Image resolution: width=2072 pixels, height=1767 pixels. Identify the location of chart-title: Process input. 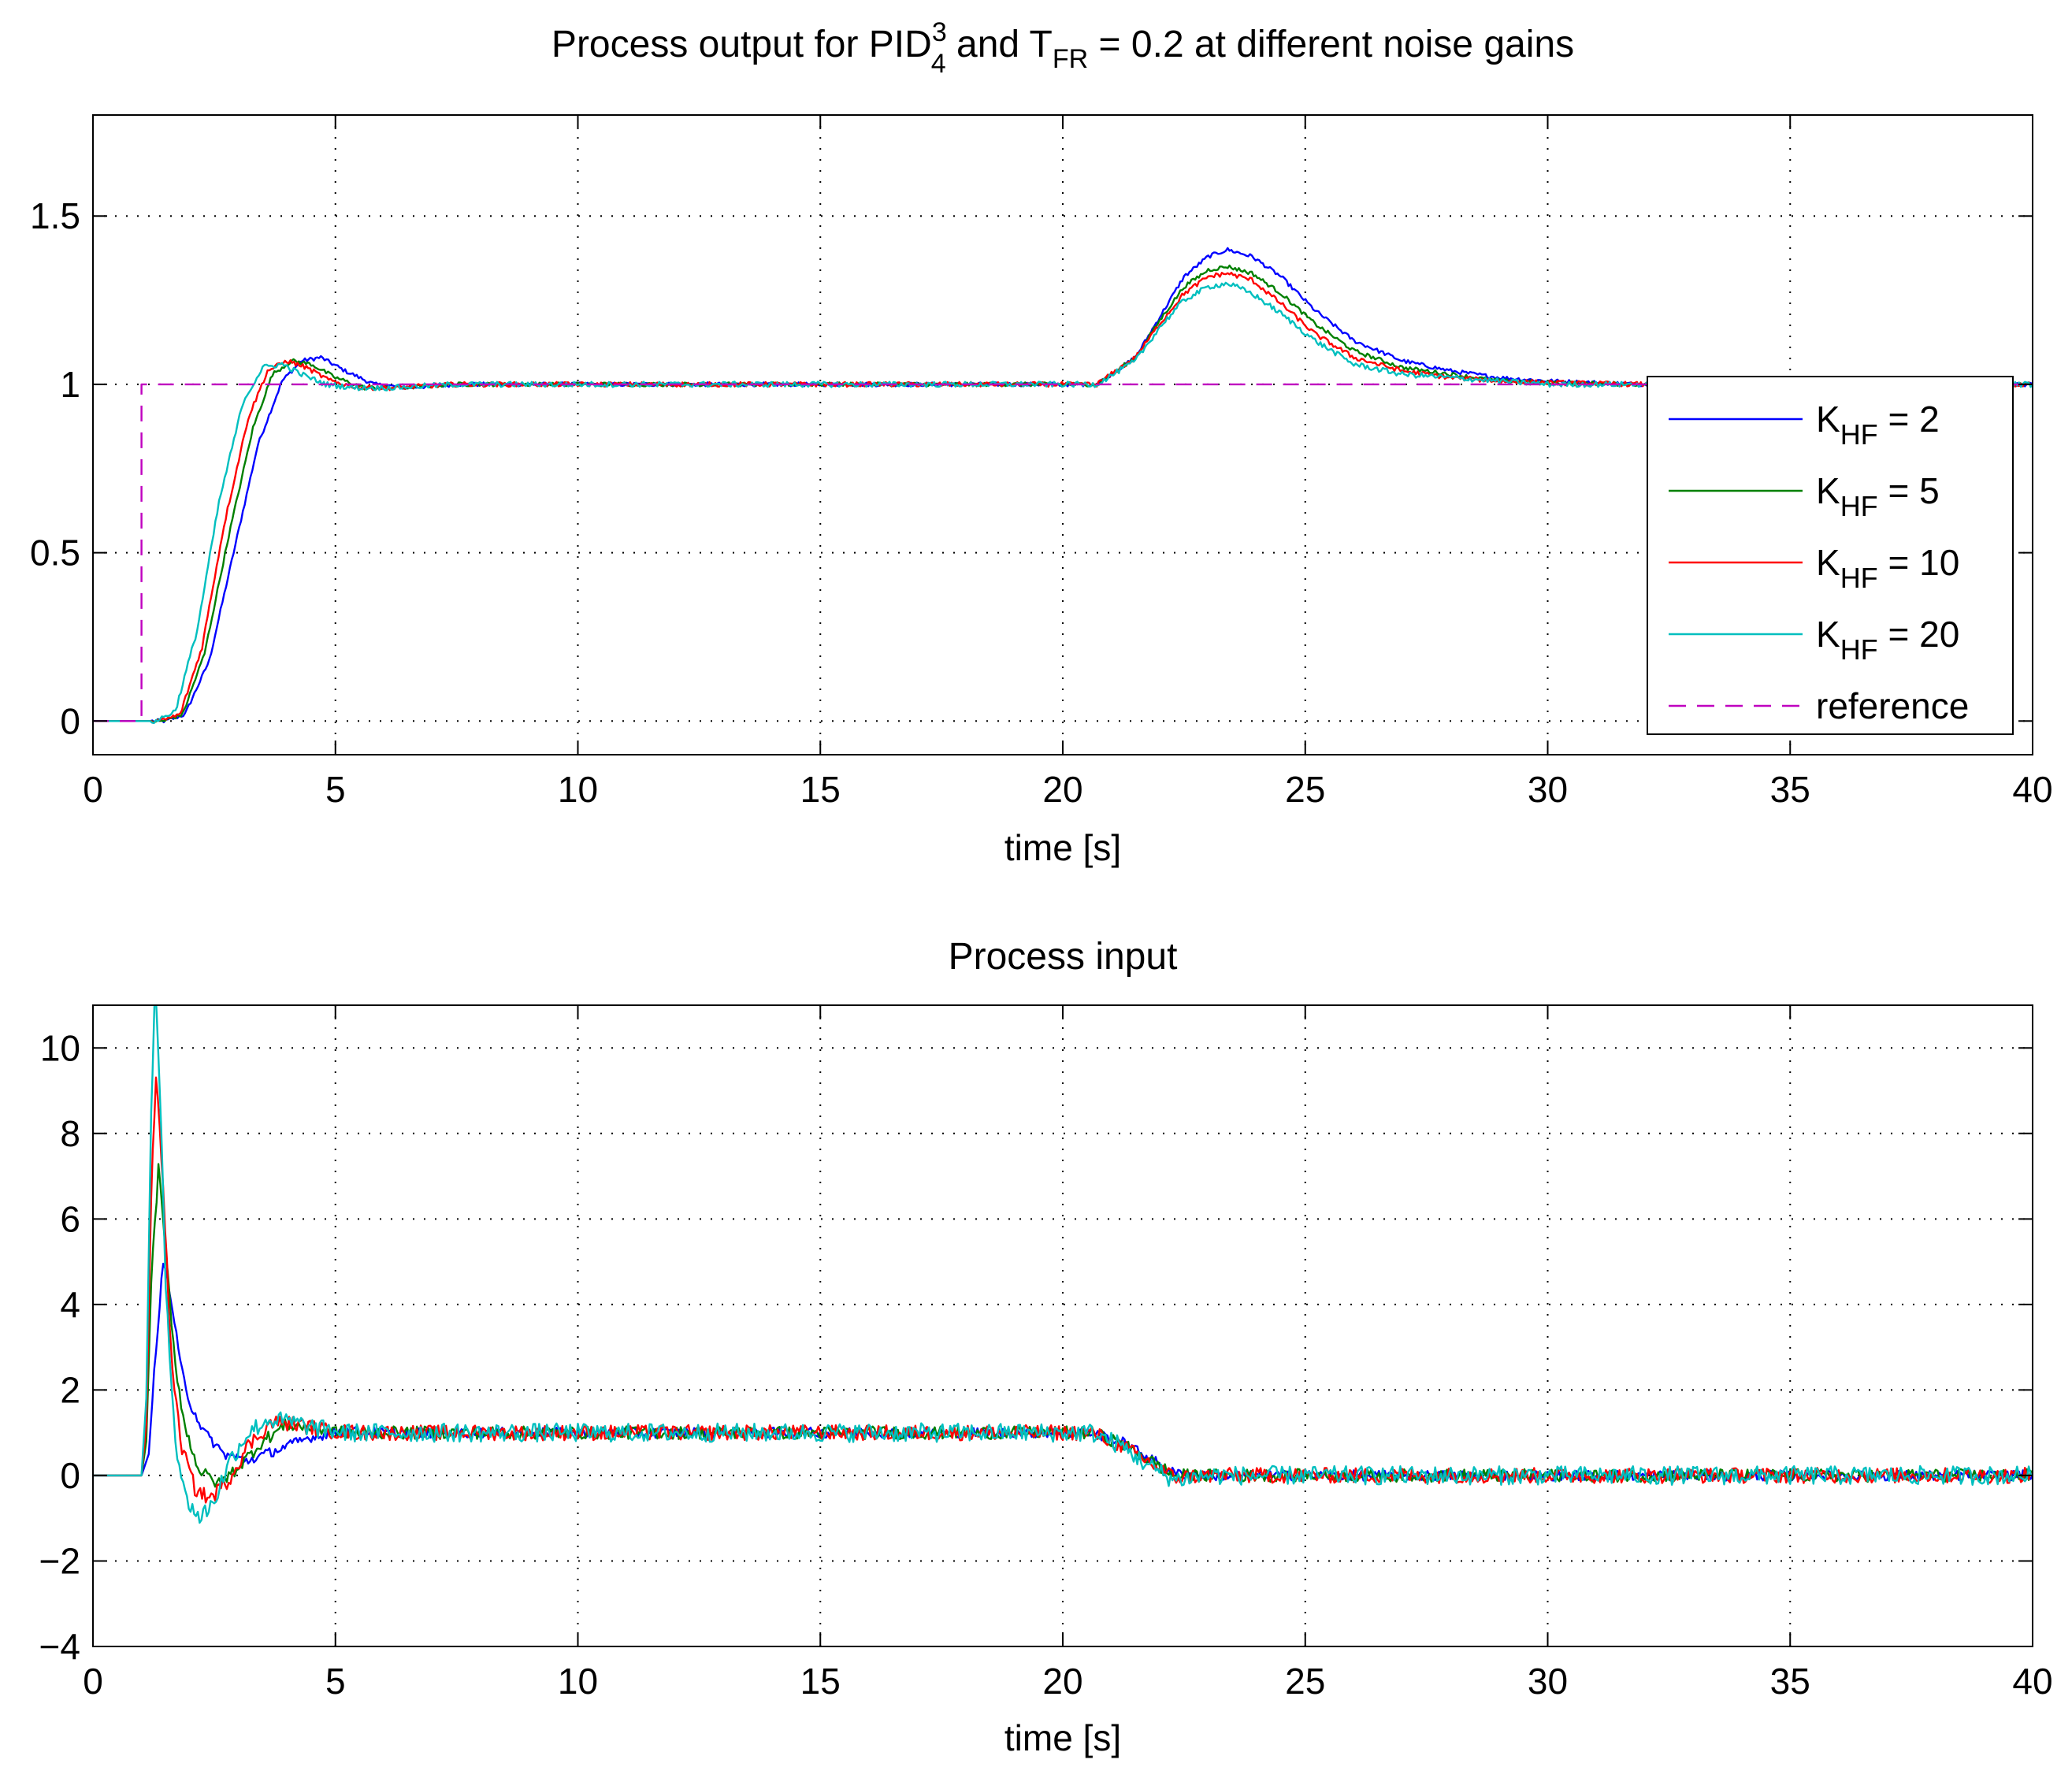
(1063, 957).